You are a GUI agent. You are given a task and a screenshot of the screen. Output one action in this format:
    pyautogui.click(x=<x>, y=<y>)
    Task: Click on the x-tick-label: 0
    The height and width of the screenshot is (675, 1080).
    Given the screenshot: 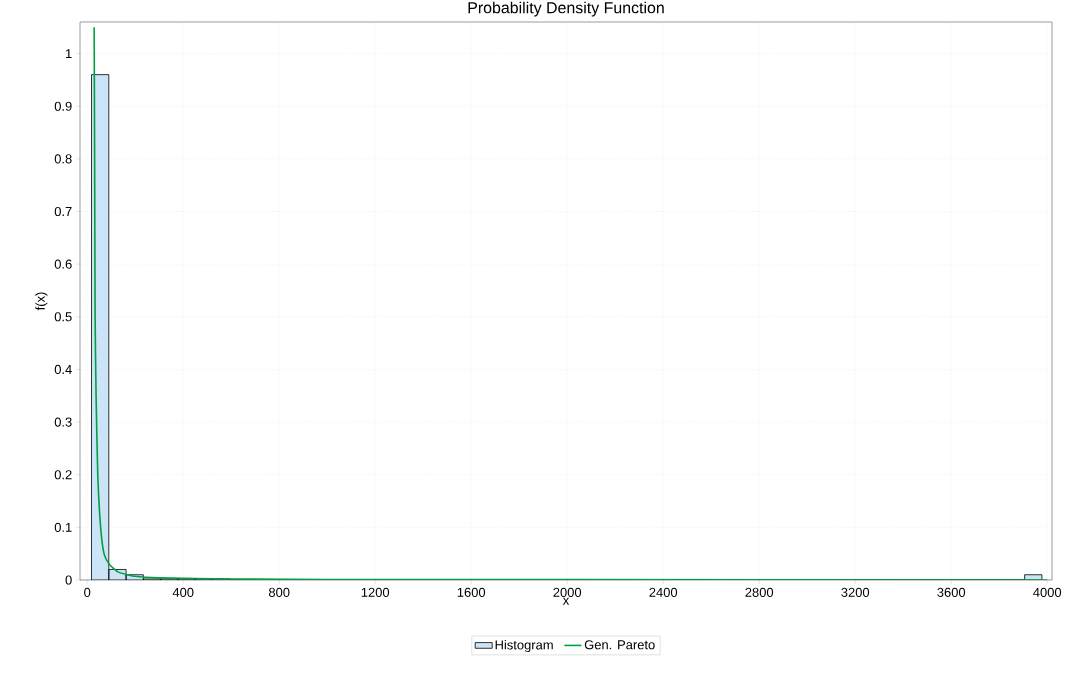 What is the action you would take?
    pyautogui.click(x=87, y=592)
    